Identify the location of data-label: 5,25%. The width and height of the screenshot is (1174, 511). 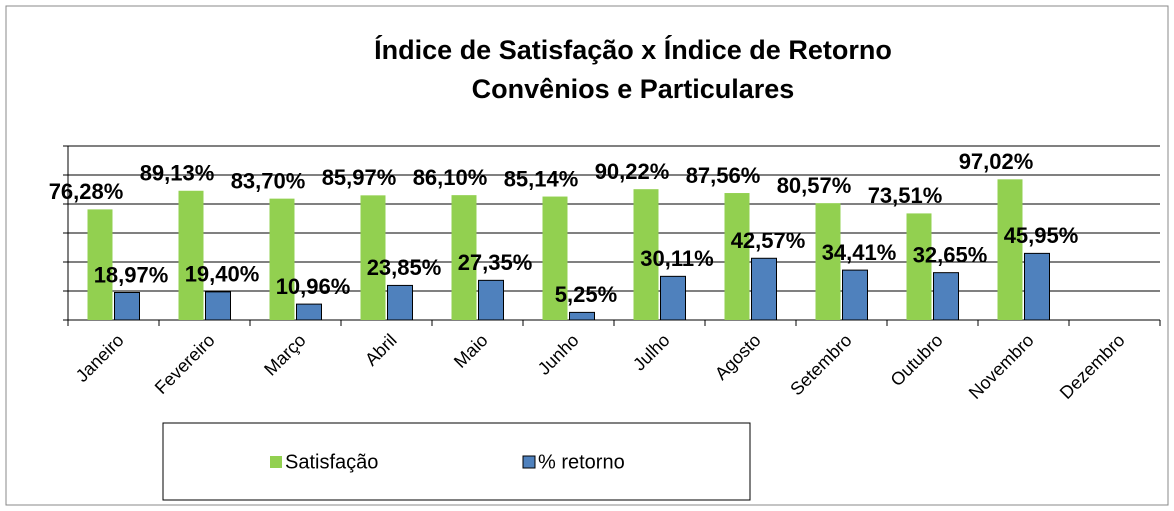
(586, 294).